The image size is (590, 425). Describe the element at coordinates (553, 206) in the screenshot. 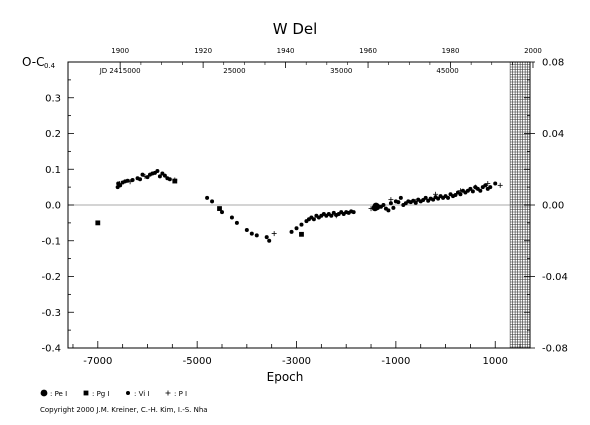

I see `right-y-tick-label: 0.00` at that location.